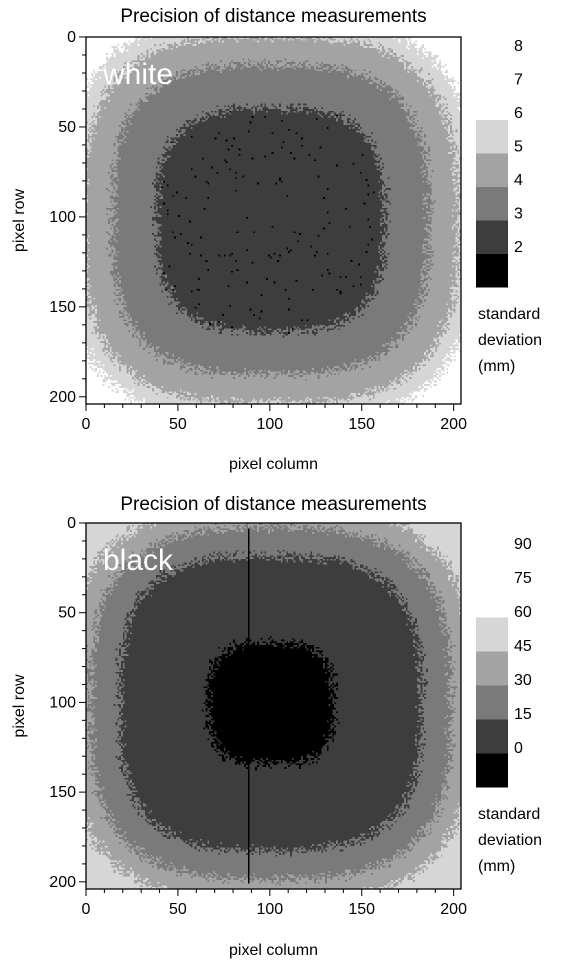  I want to click on overlay-label: black, so click(138, 560).